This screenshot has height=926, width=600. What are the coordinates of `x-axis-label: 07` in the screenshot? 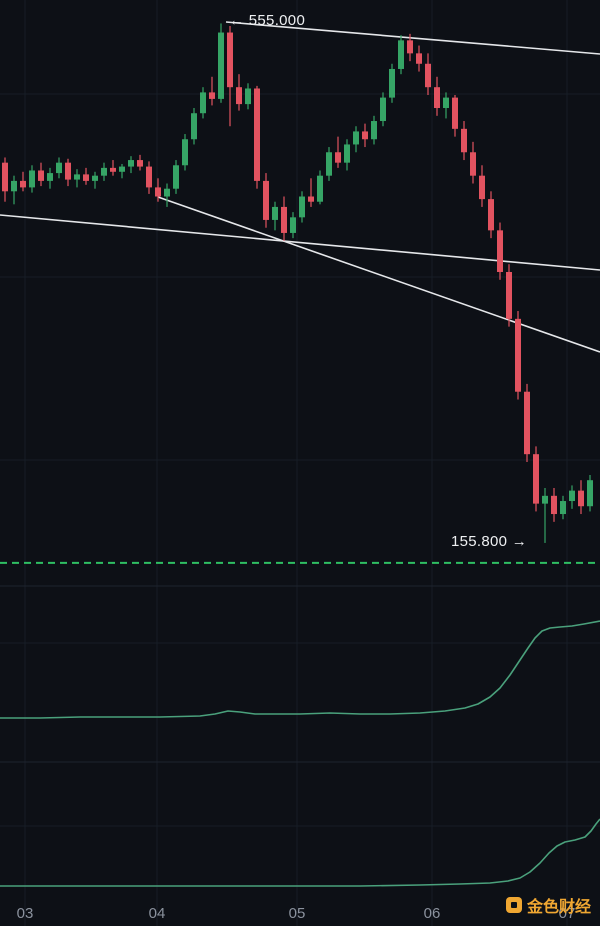 It's located at (567, 913).